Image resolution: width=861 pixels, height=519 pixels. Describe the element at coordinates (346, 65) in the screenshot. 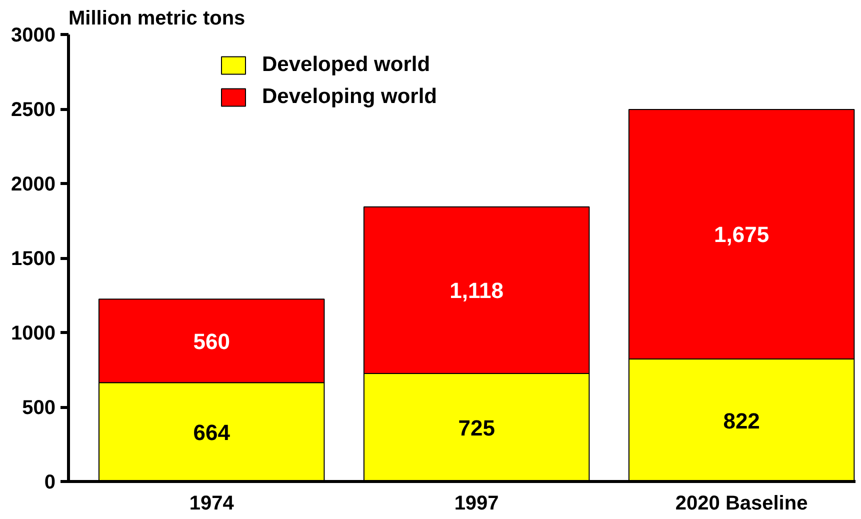

I see `legend-label: Developed world` at that location.